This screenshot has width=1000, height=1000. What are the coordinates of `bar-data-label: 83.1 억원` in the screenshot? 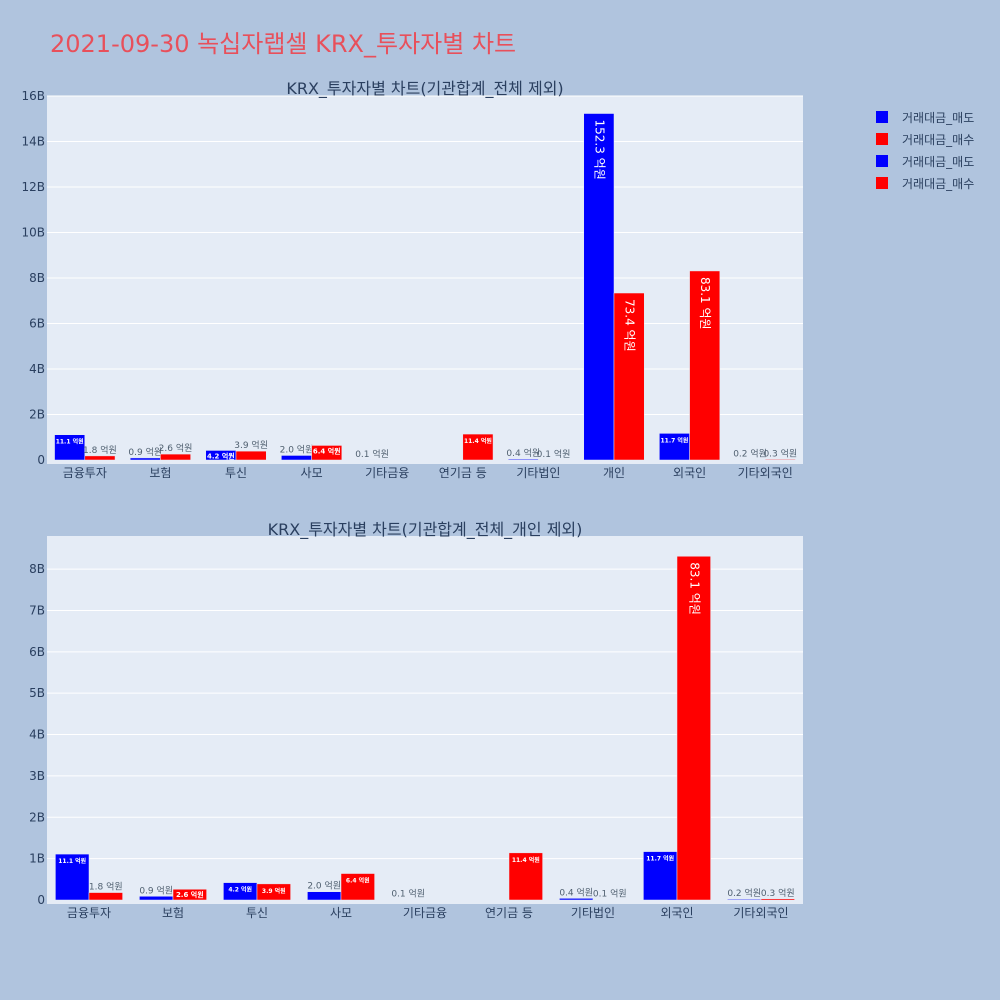 It's located at (705, 303).